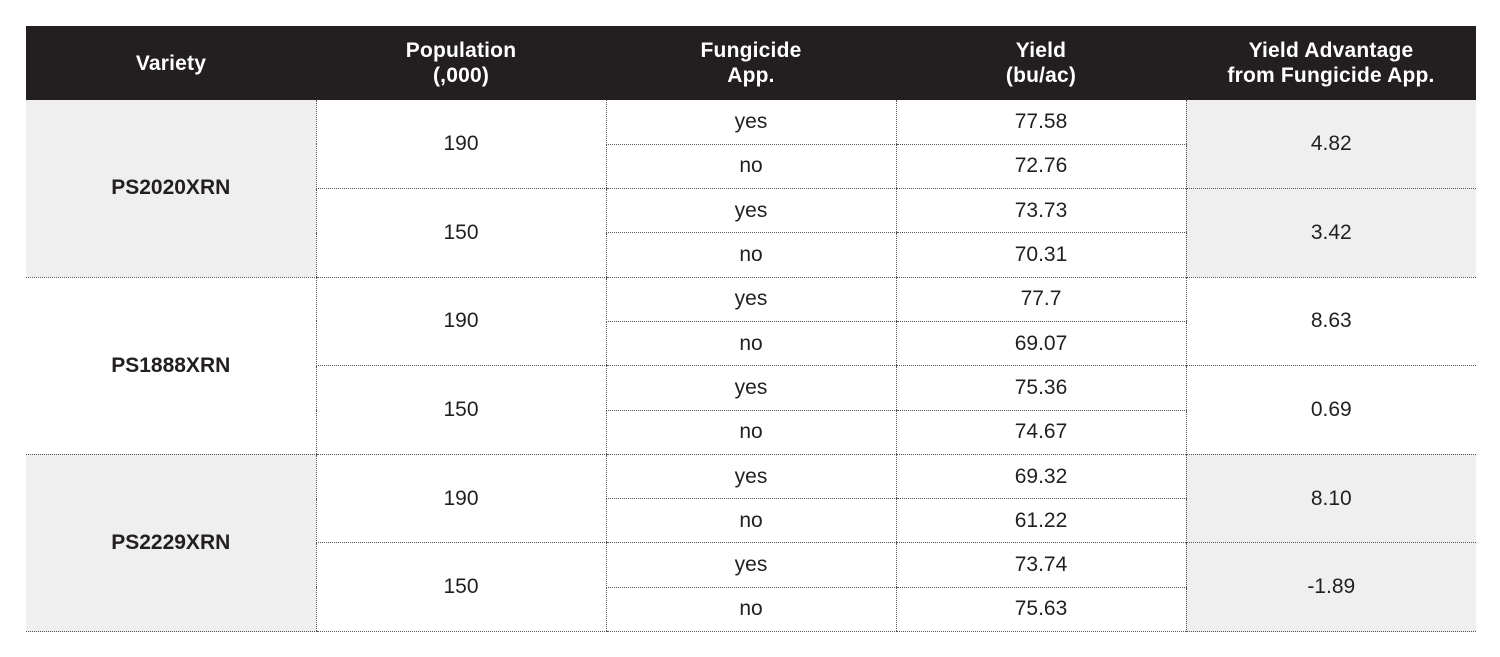 This screenshot has height=657, width=1500. I want to click on header-sublabel: from Fungicide App., so click(1331, 75).